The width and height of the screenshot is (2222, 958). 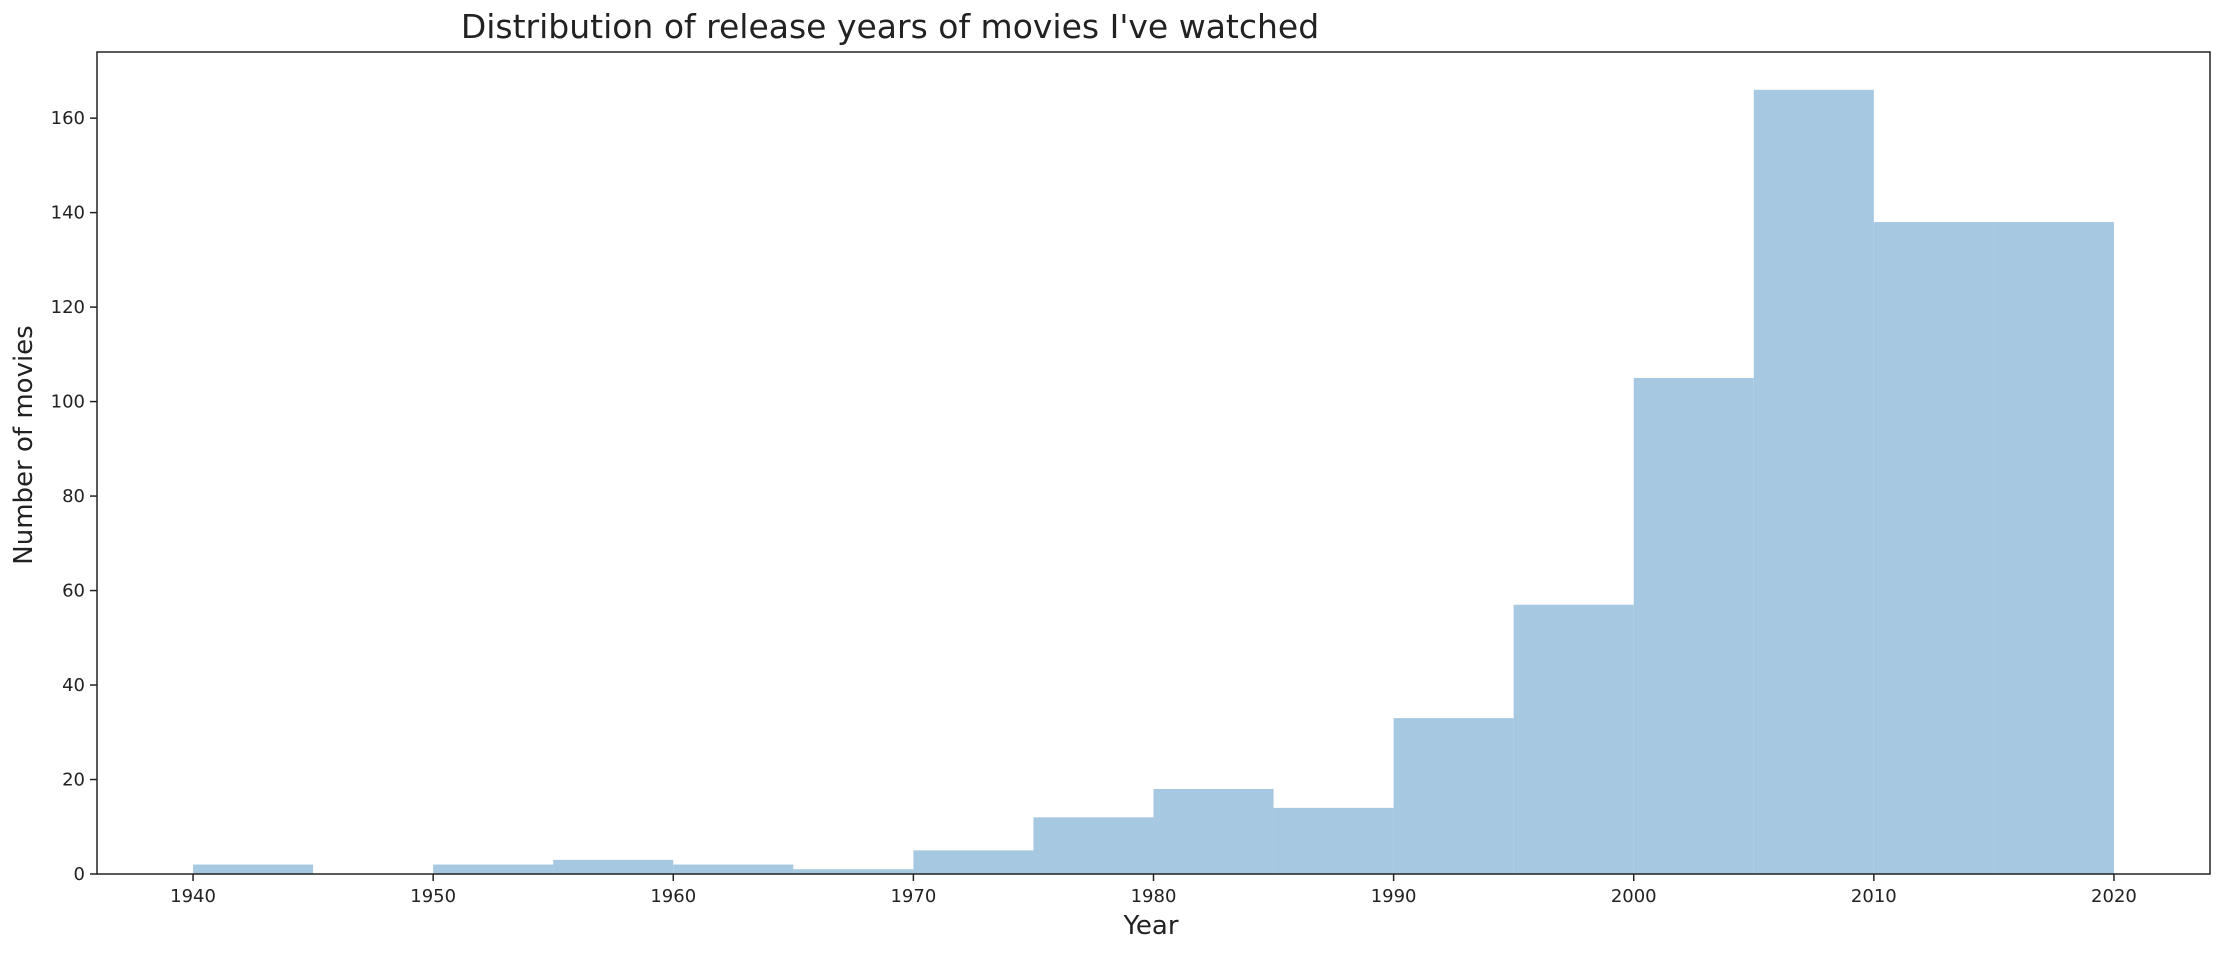 I want to click on y-tick-label: 20, so click(x=73, y=780).